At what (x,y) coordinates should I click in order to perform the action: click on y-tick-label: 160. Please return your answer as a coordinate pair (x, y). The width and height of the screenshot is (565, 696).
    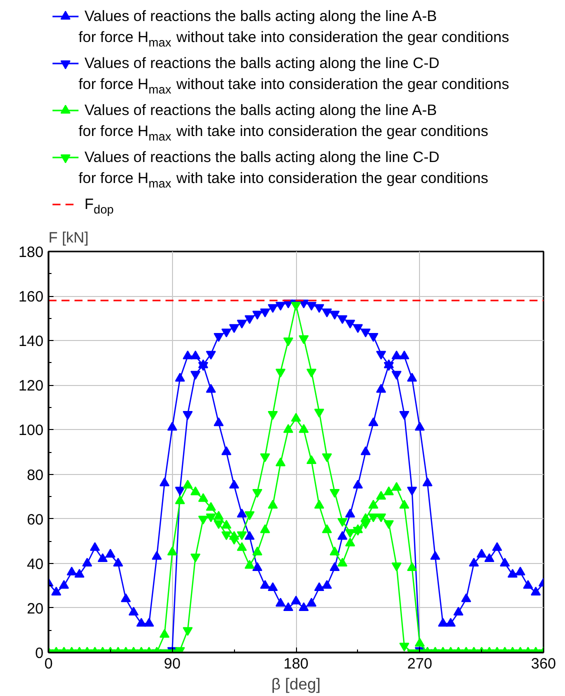
    Looking at the image, I should click on (31, 297).